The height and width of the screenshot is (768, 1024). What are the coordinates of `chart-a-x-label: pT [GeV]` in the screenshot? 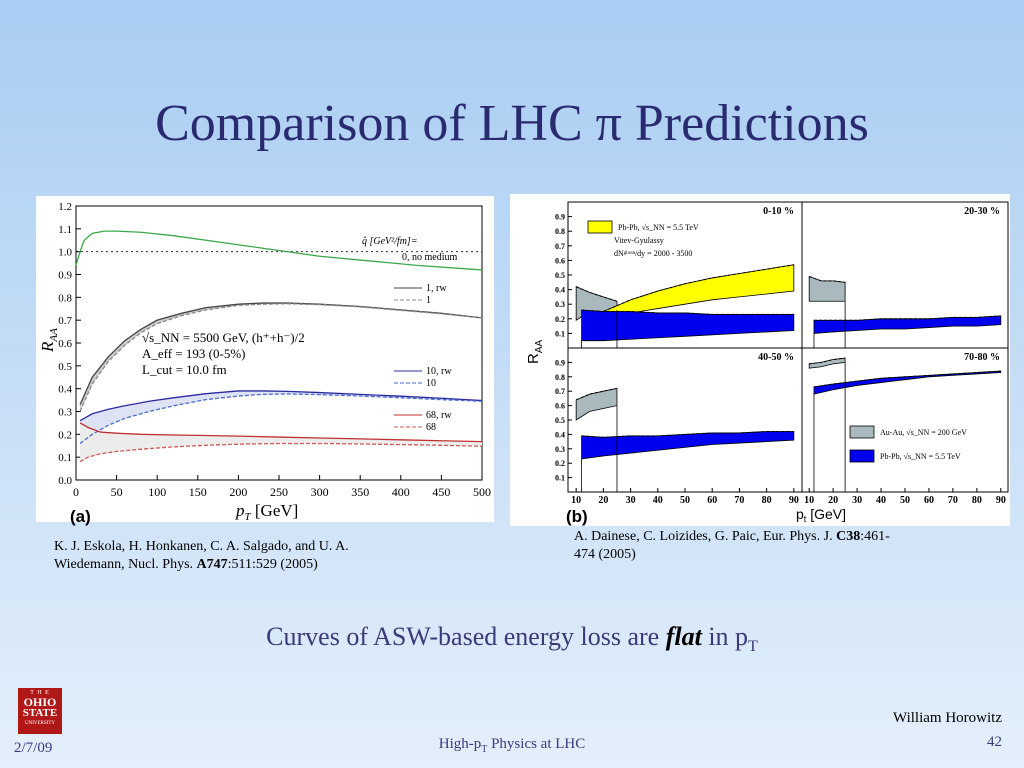 It's located at (266, 511).